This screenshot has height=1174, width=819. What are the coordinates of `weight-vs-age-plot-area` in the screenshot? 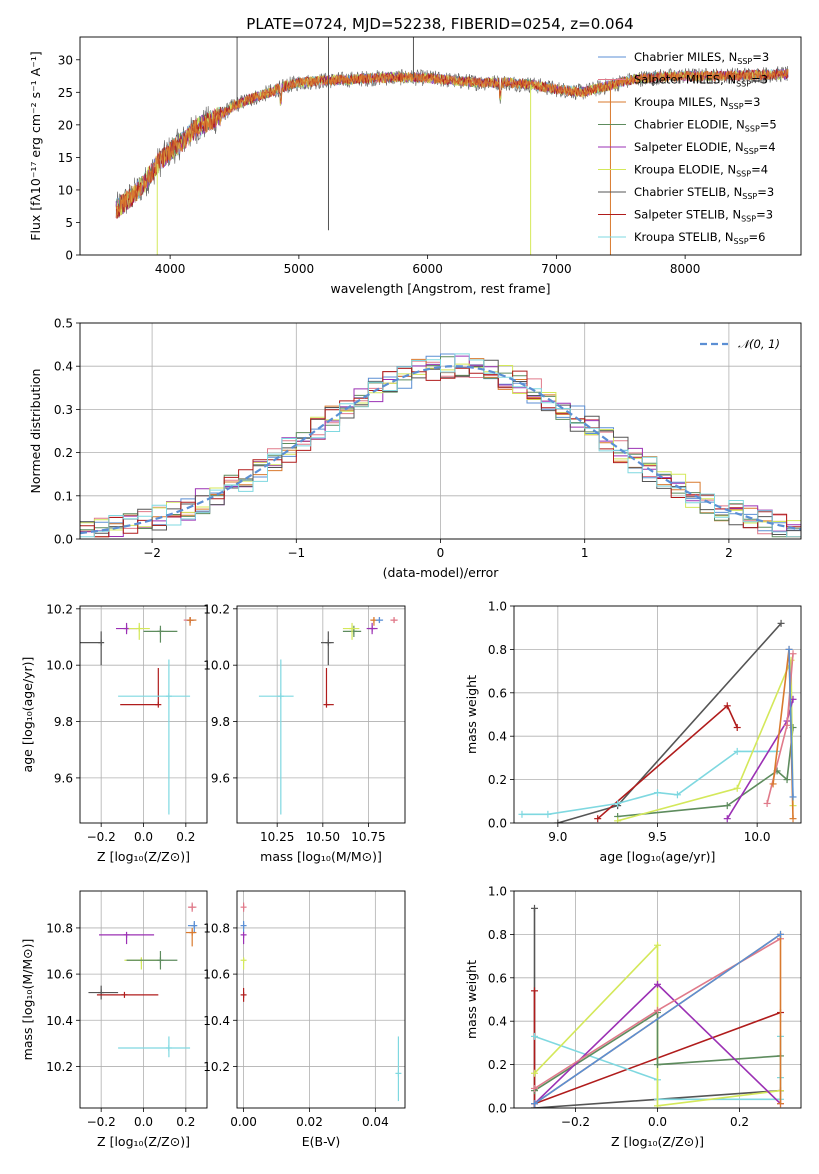 It's located at (657, 721).